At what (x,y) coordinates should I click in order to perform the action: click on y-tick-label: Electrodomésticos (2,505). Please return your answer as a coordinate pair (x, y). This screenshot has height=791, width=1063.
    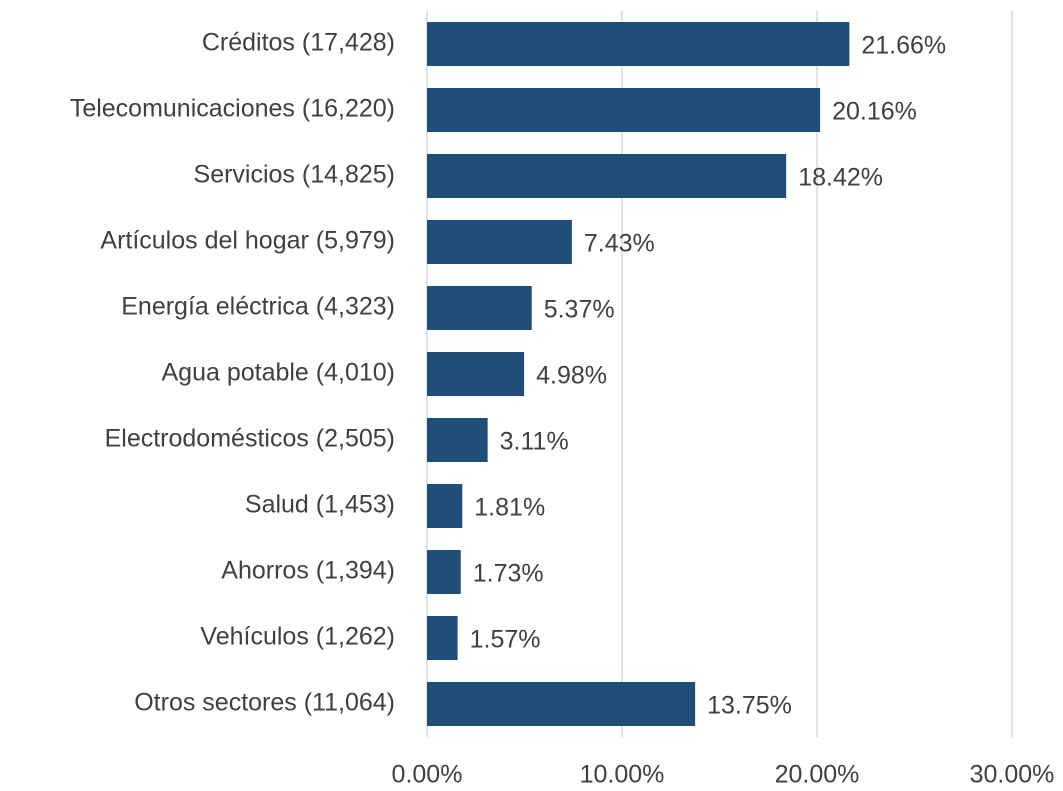
    Looking at the image, I should click on (250, 439).